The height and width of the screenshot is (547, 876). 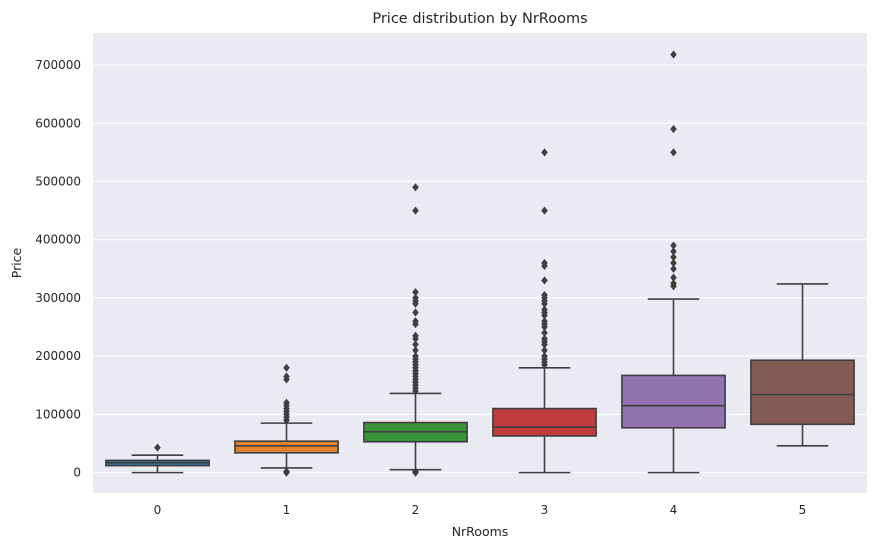 I want to click on x-tick-label: 3, so click(x=545, y=510).